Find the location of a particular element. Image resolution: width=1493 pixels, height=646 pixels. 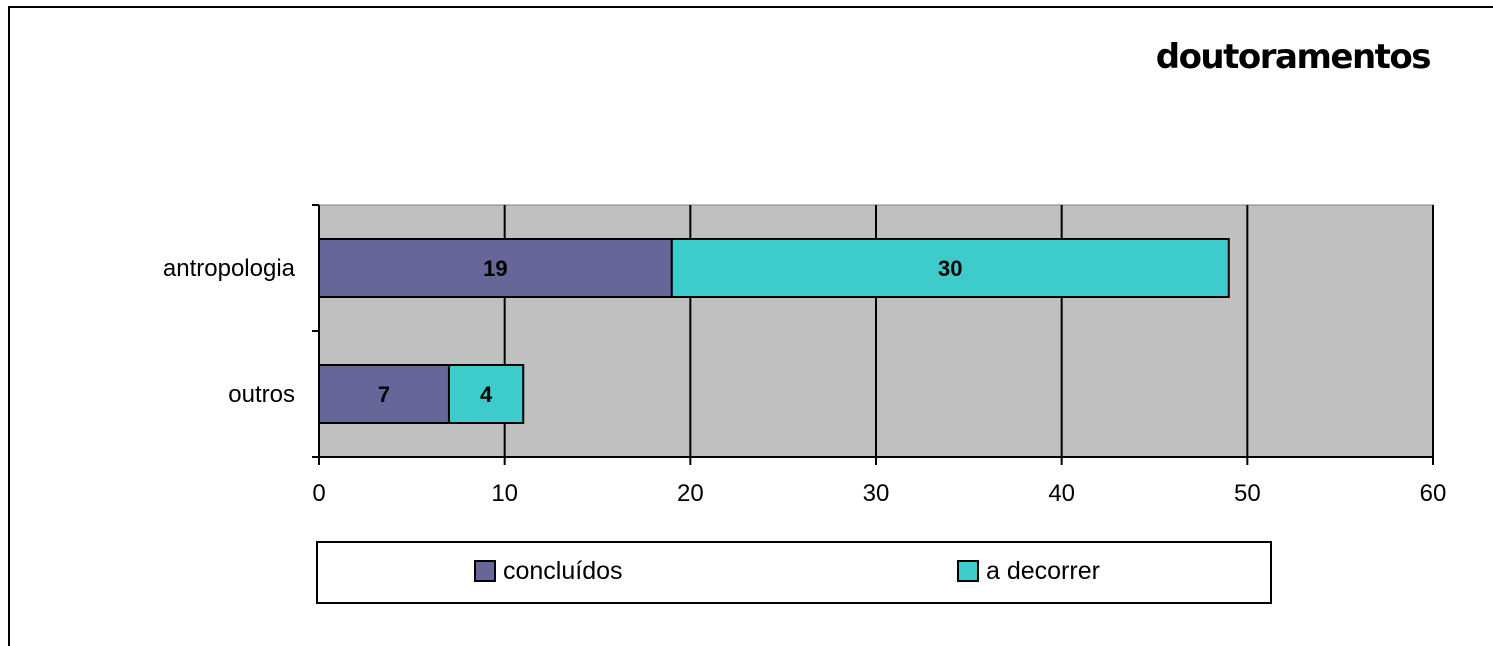

x-tick-label: 50 is located at coordinates (1247, 493).